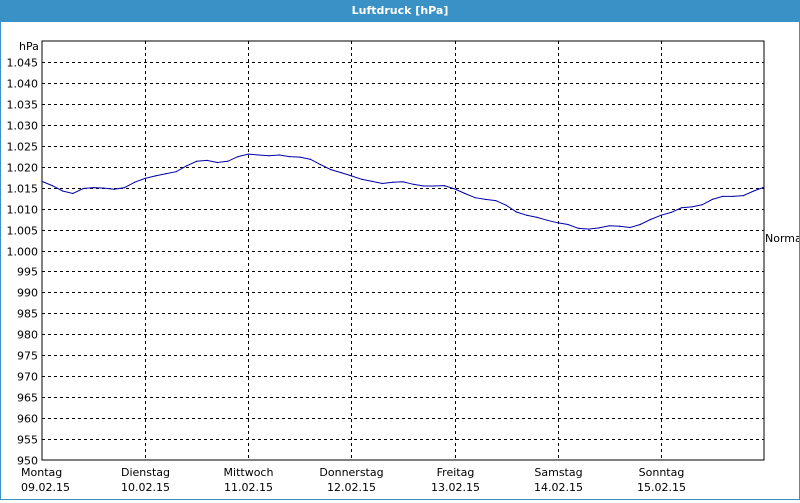 Image resolution: width=800 pixels, height=503 pixels. What do you see at coordinates (558, 472) in the screenshot?
I see `x-tick-day: Samstag` at bounding box center [558, 472].